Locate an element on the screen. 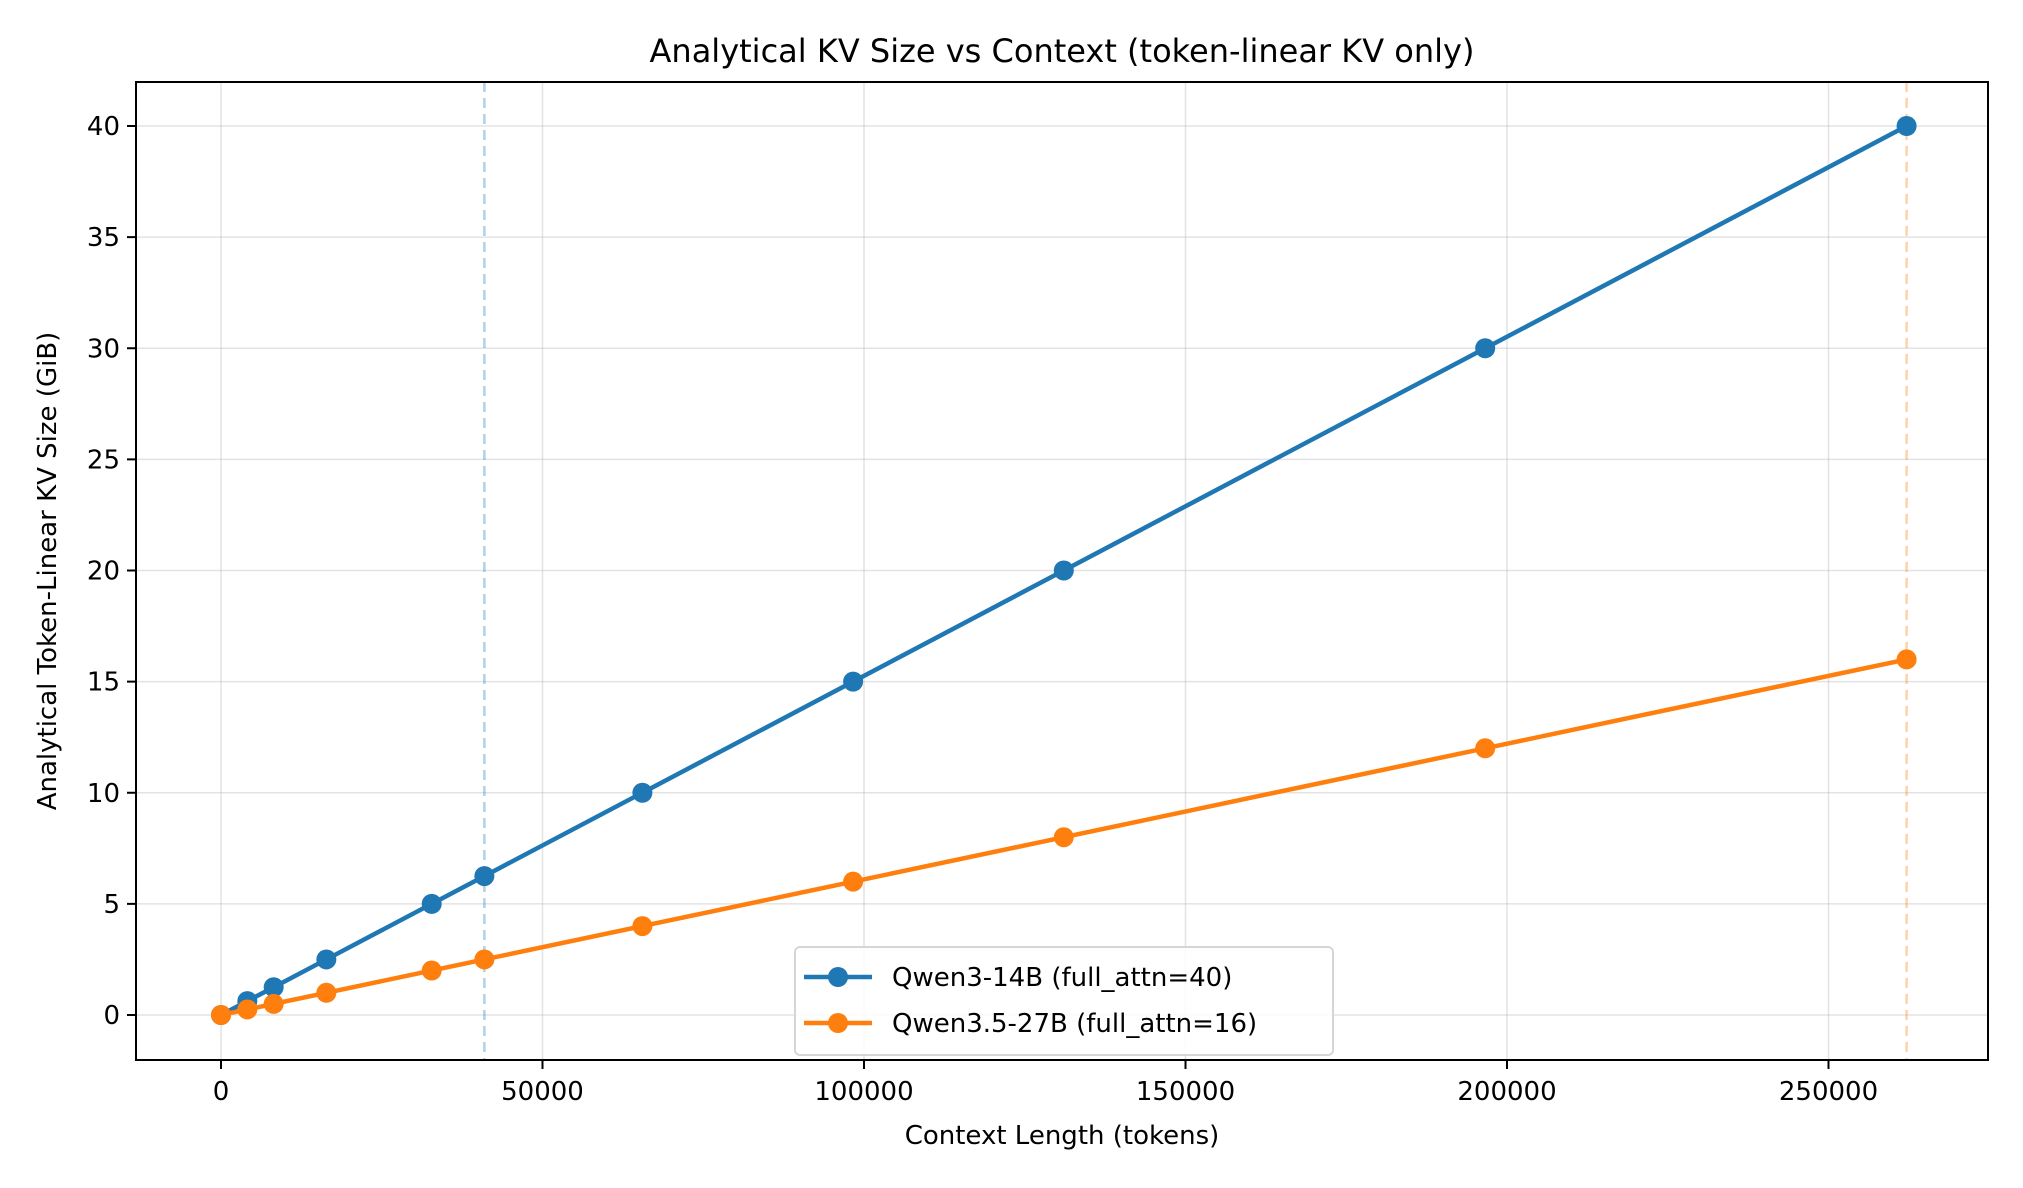 This screenshot has width=2023, height=1188. y-tick-label: 30 is located at coordinates (103, 349).